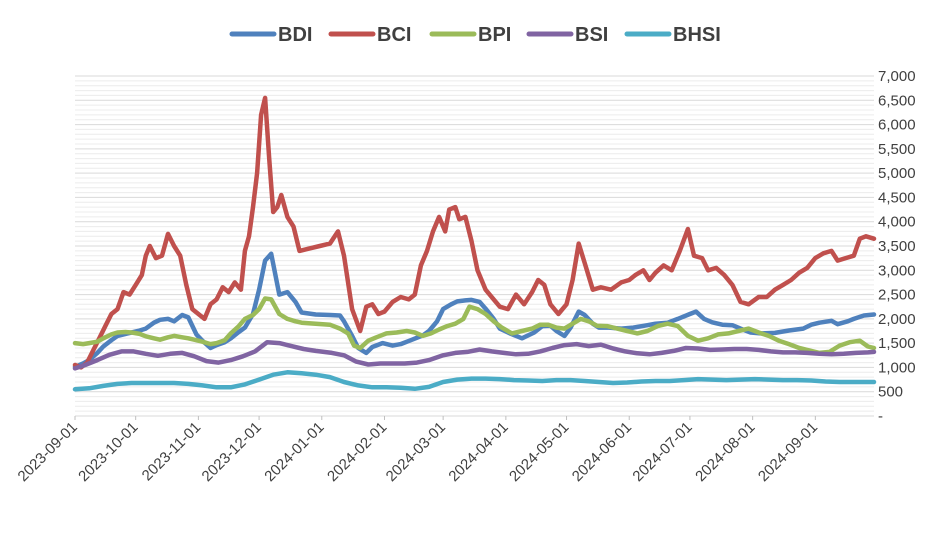  What do you see at coordinates (357, 452) in the screenshot?
I see `x-tick-label: 2024-02-01` at bounding box center [357, 452].